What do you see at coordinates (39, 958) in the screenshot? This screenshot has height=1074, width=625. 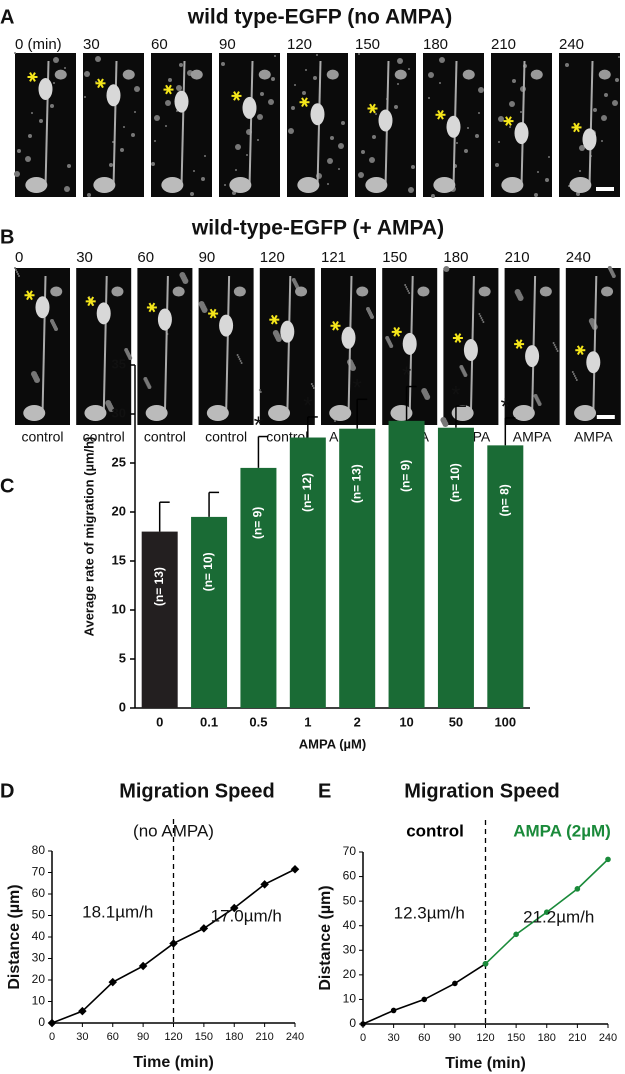 I see `y-tick-label: 30` at bounding box center [39, 958].